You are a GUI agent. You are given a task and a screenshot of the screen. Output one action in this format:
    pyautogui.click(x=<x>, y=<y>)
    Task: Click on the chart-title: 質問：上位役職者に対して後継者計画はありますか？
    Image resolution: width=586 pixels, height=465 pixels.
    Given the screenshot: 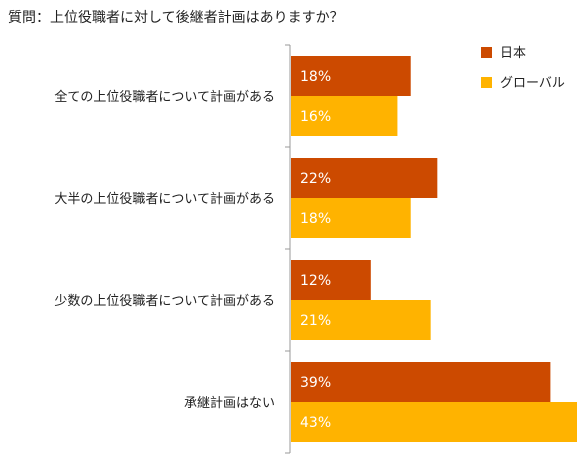 What is the action you would take?
    pyautogui.click(x=176, y=18)
    